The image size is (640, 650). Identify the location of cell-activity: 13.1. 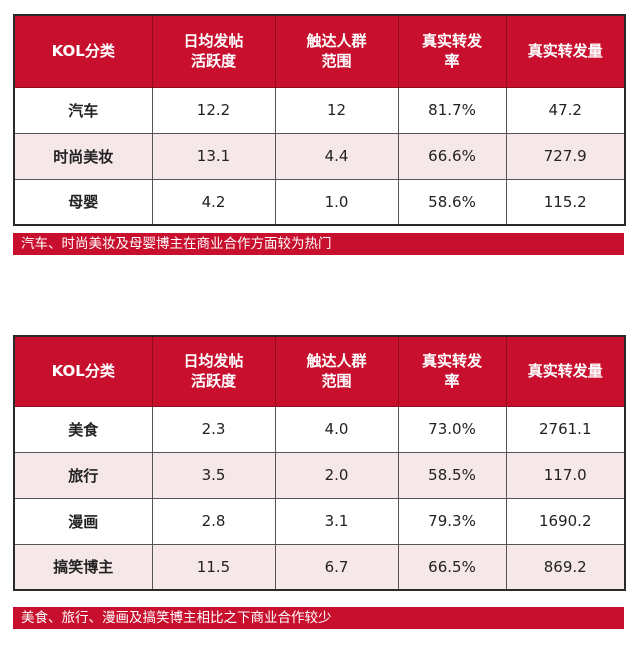
(213, 156).